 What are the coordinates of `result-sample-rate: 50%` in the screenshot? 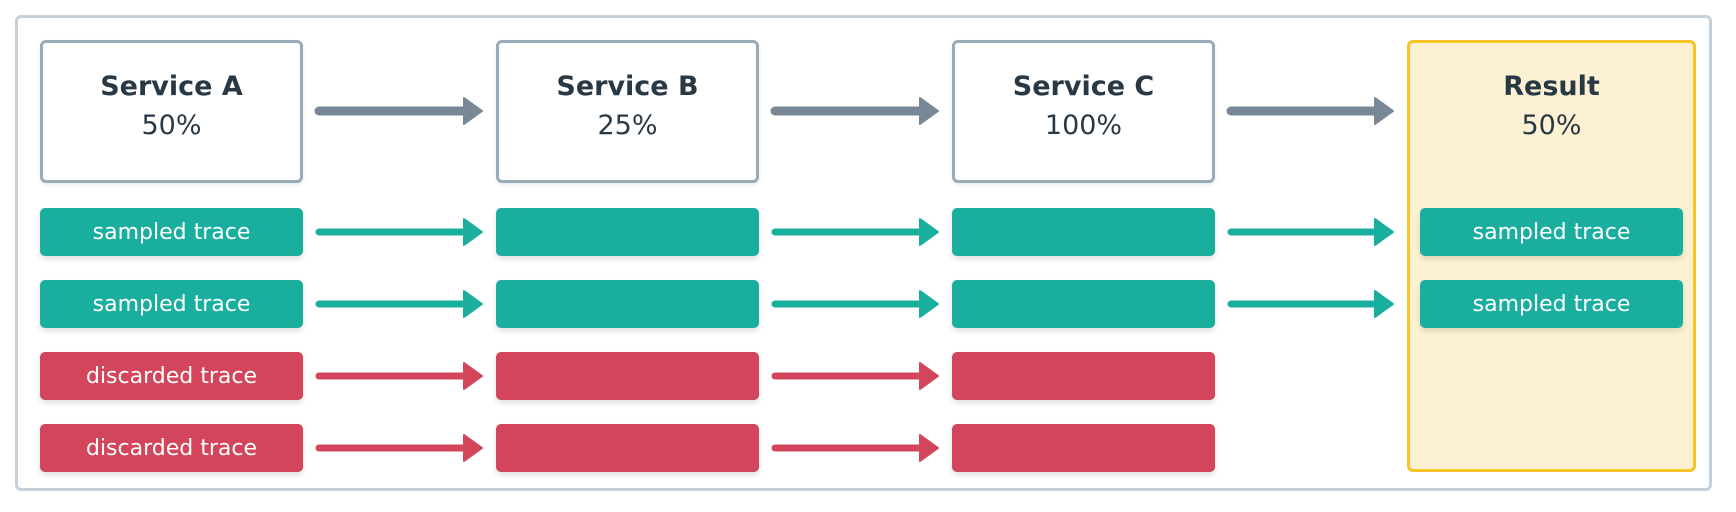 It's located at (1551, 125).